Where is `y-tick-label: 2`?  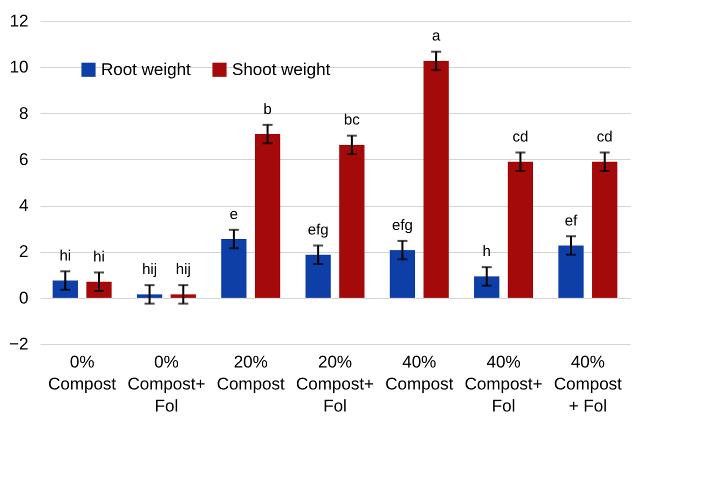
y-tick-label: 2 is located at coordinates (23, 252).